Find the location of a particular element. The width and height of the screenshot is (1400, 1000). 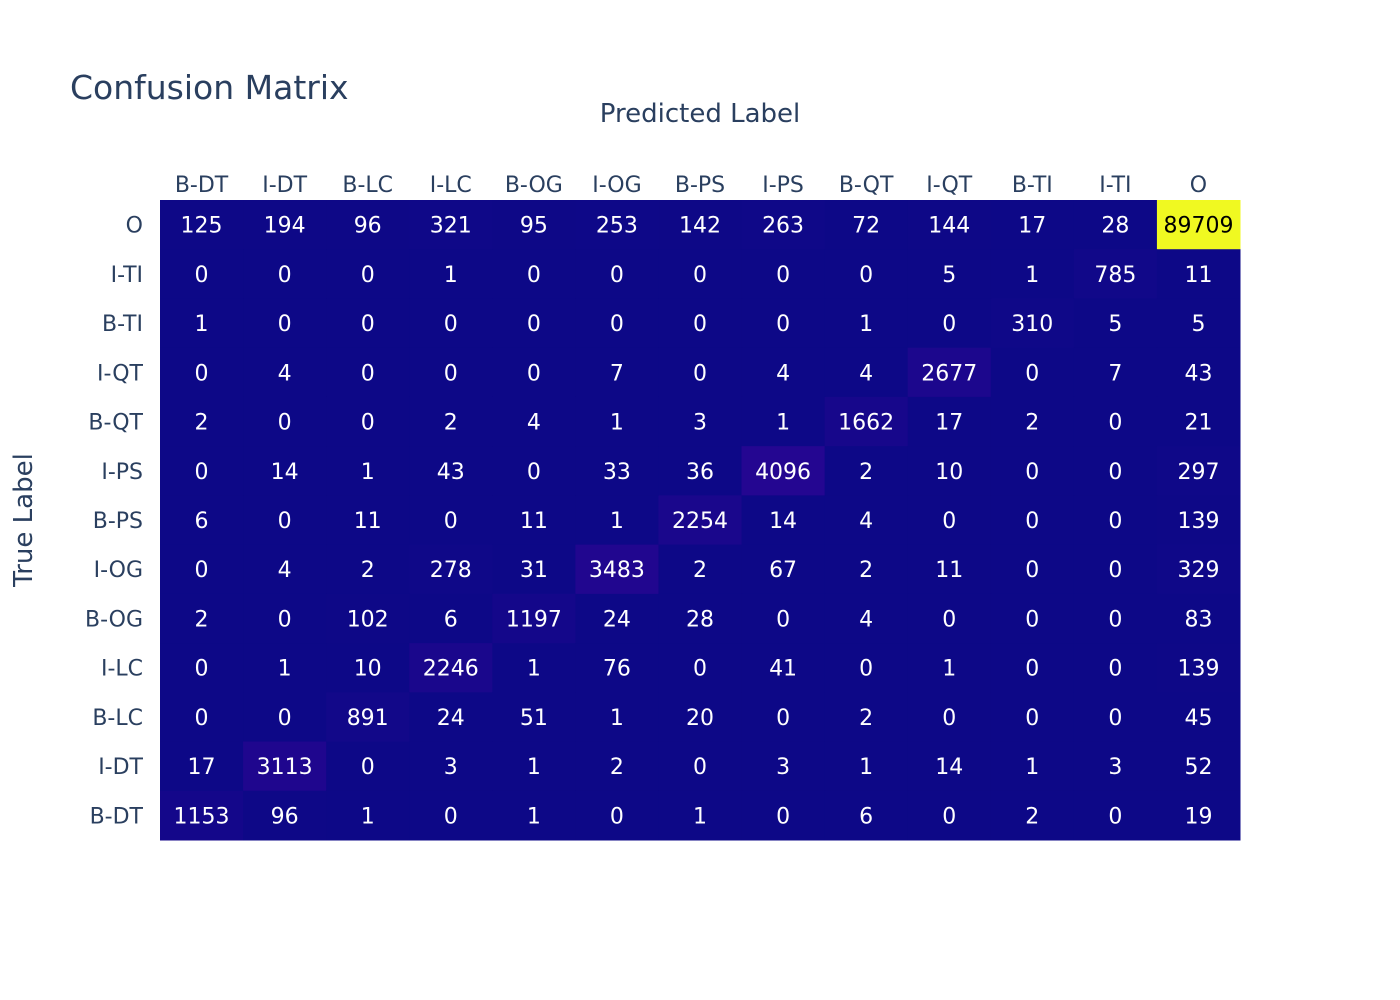

cell-value-label: 45 is located at coordinates (1198, 718).